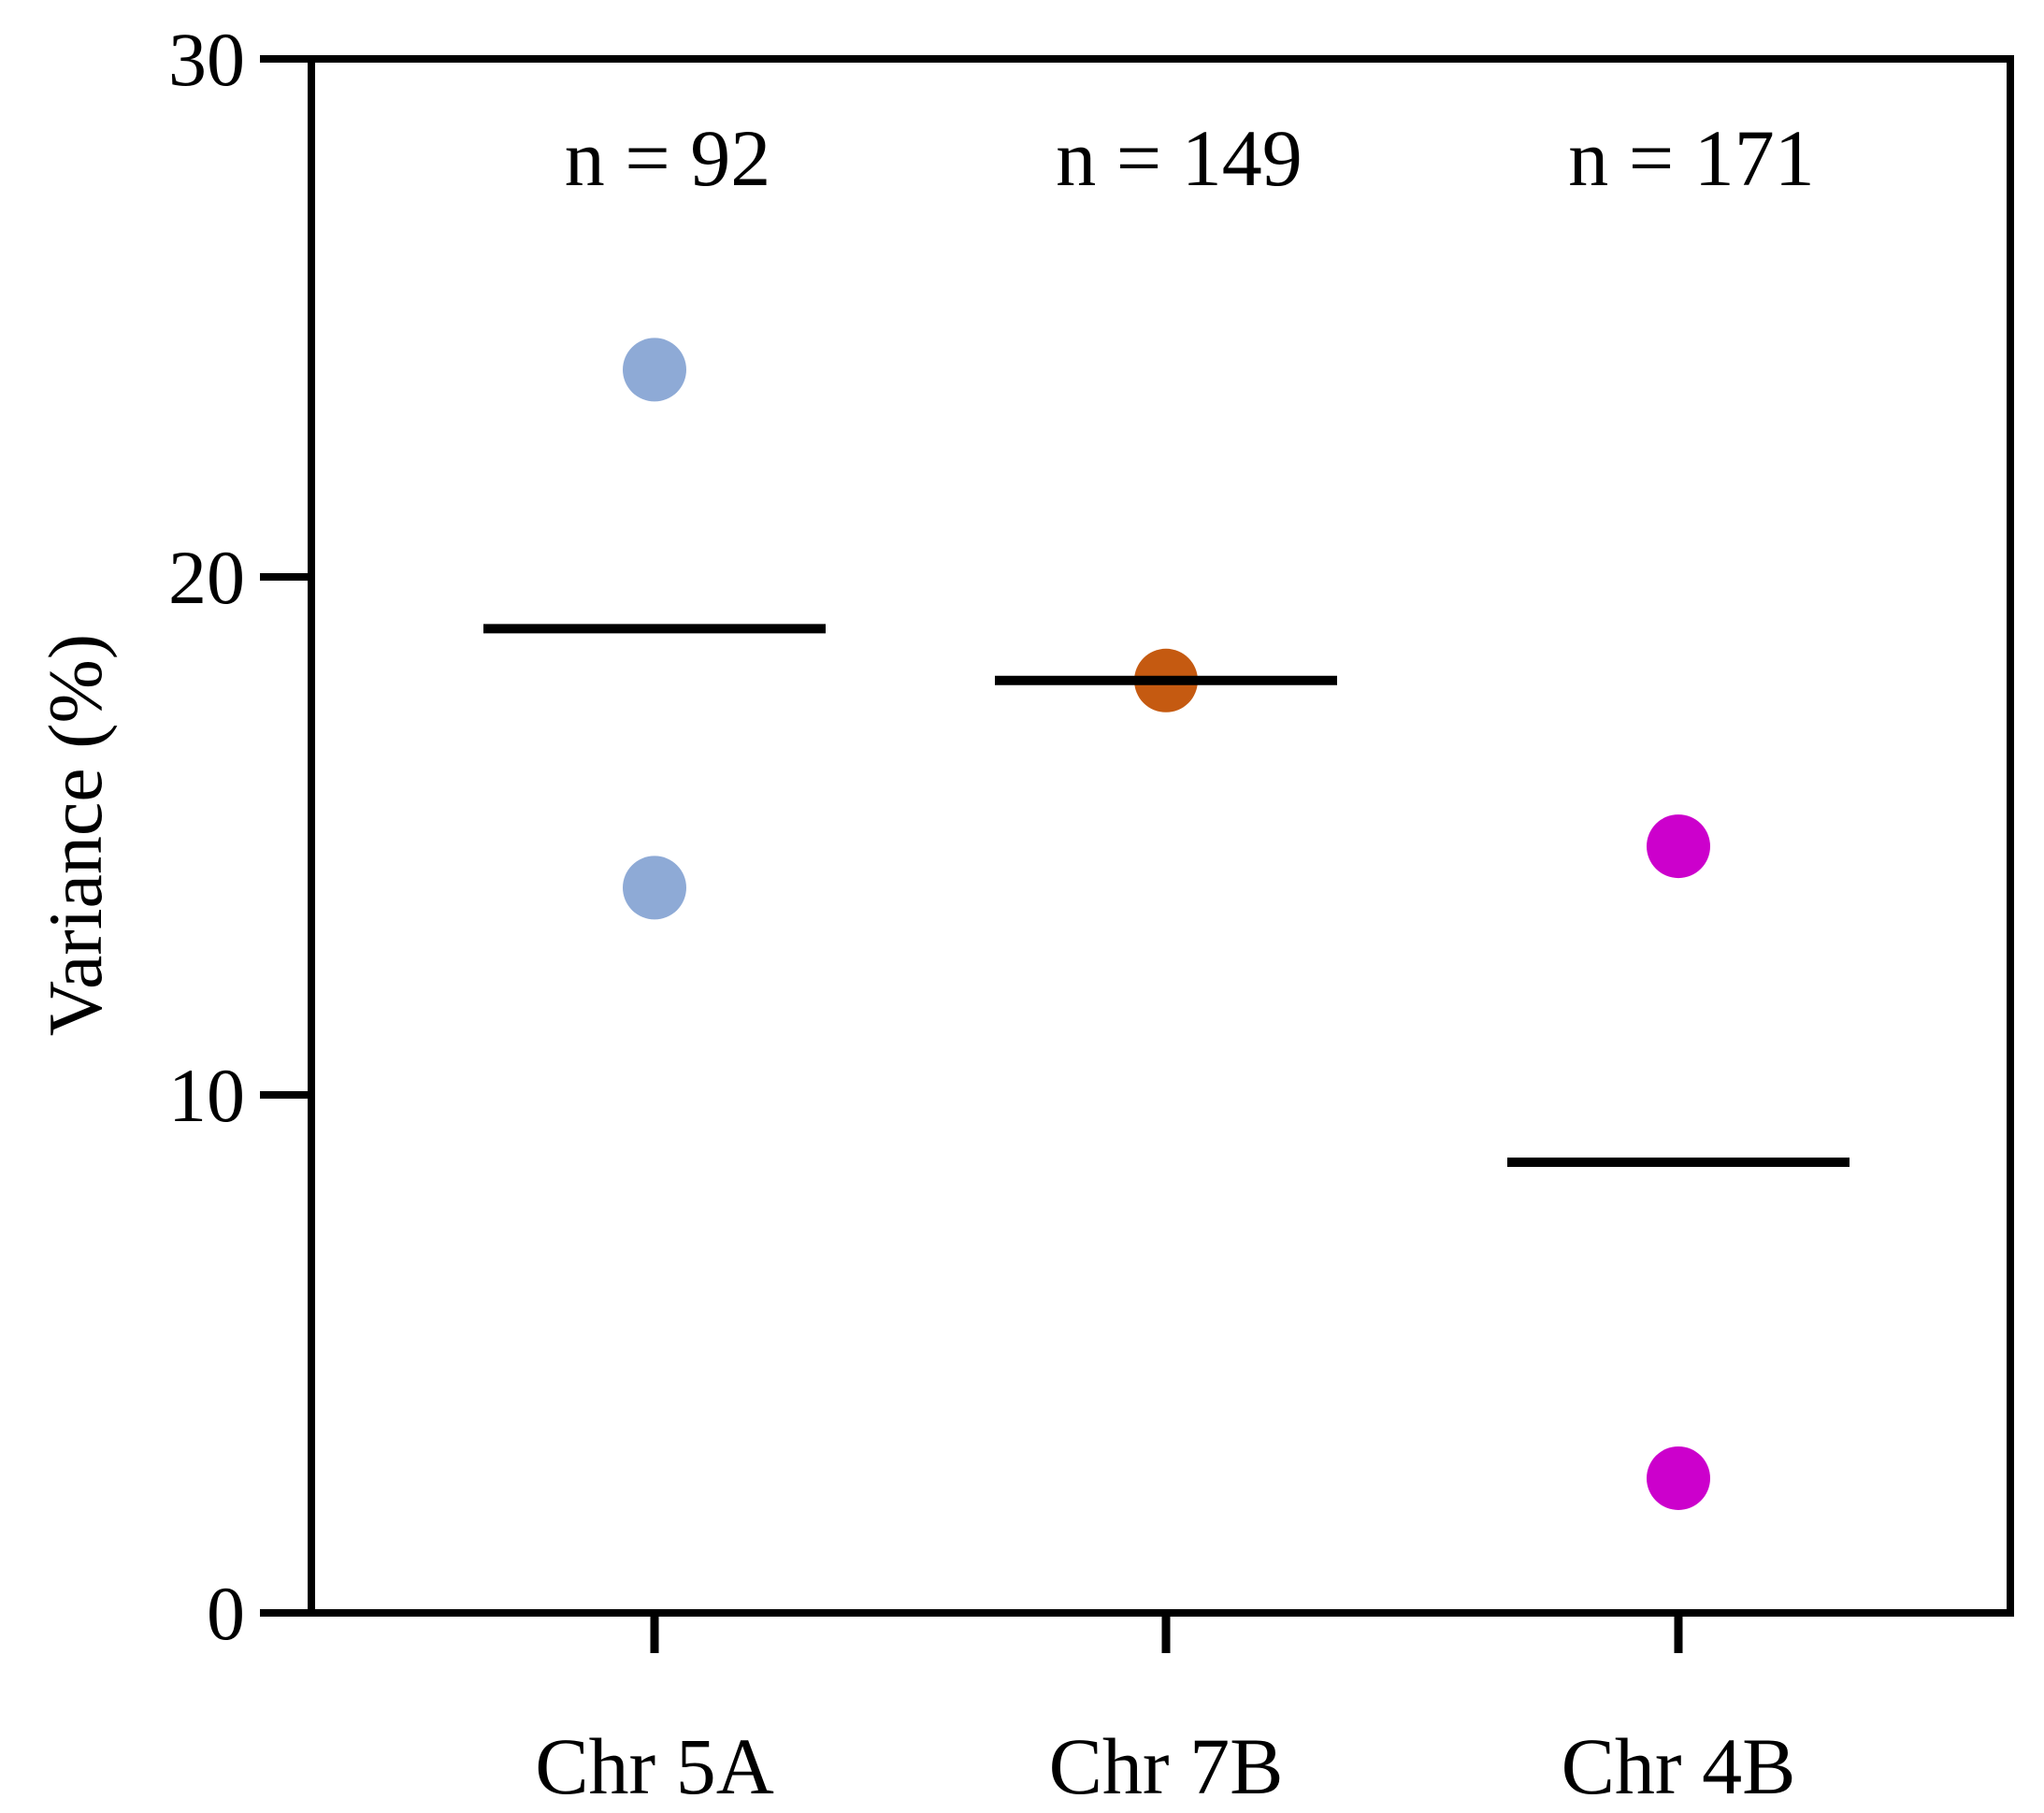 This screenshot has height=1813, width=2044. Describe the element at coordinates (206, 59) in the screenshot. I see `y-tick-label: 30` at that location.